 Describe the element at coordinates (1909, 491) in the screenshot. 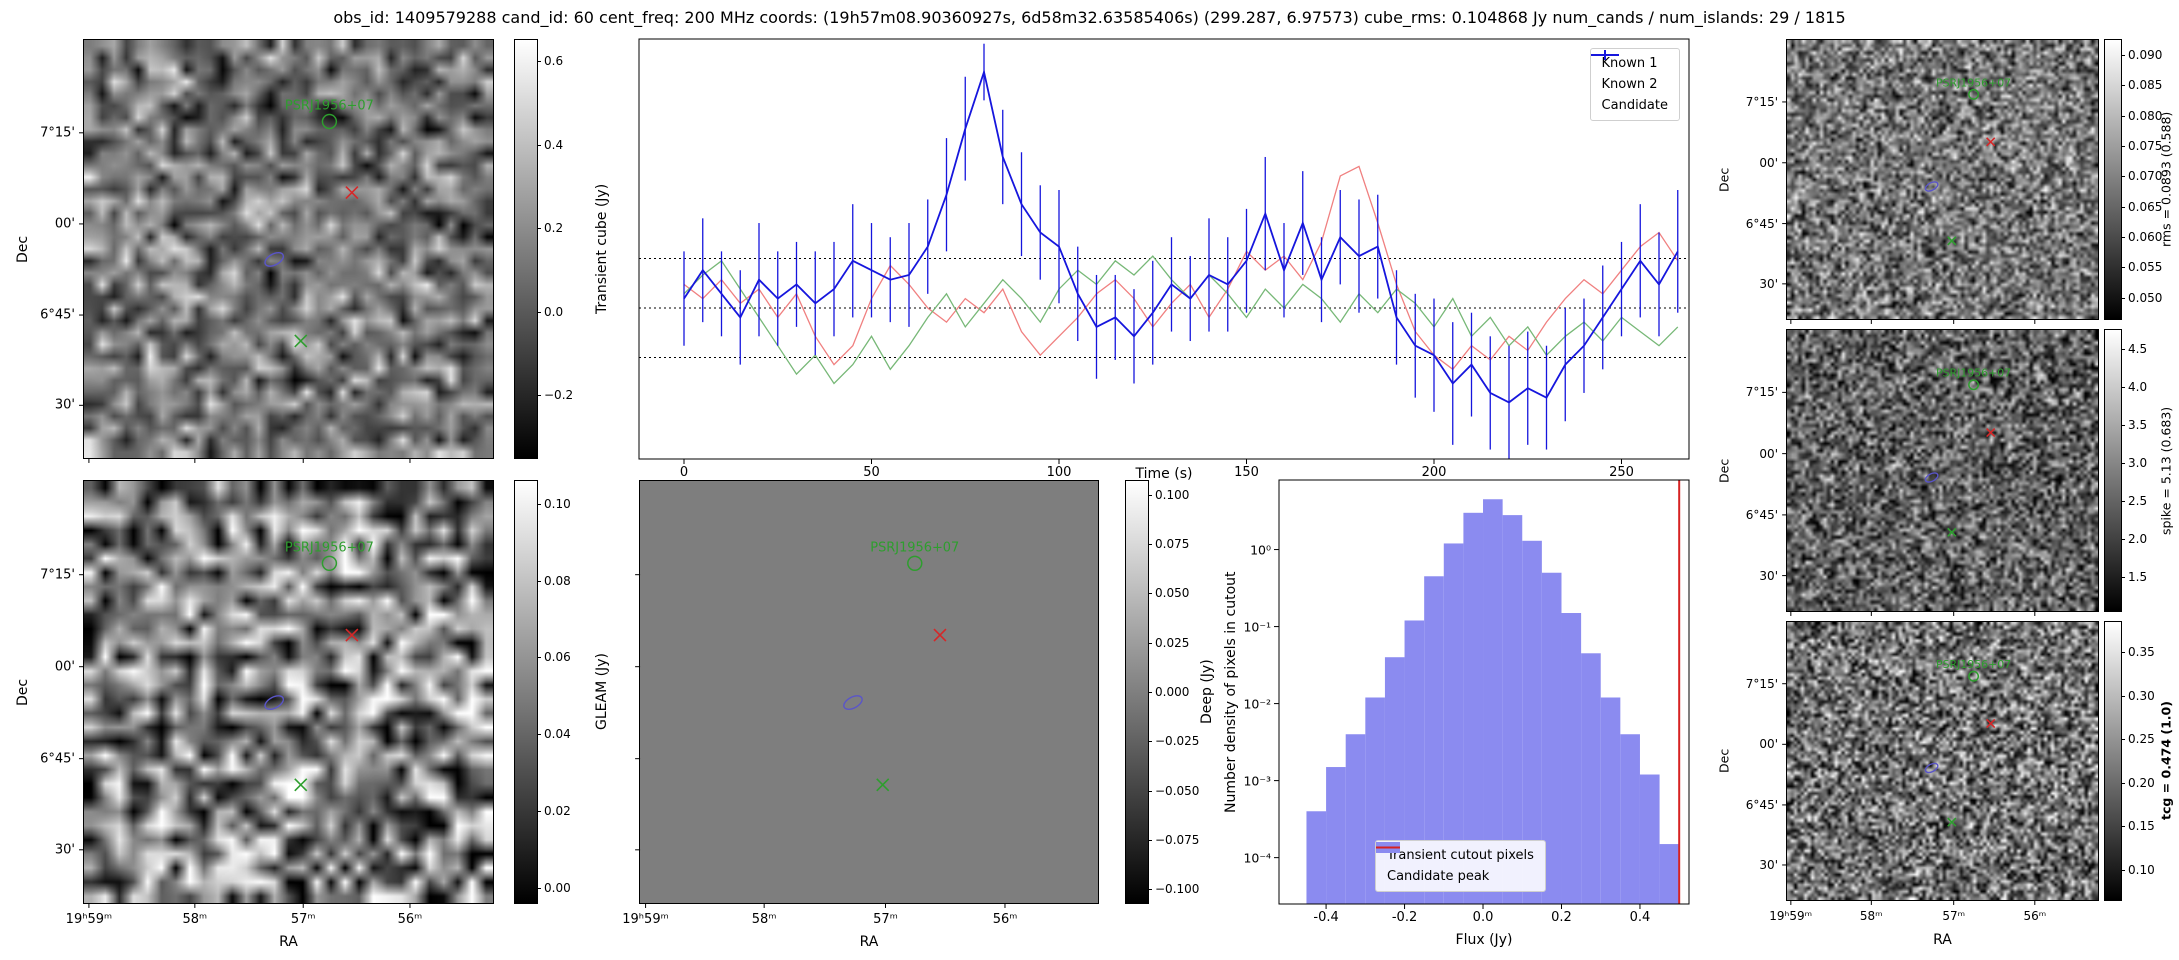

I see `spike-overlay: PSRJ1956+07` at that location.